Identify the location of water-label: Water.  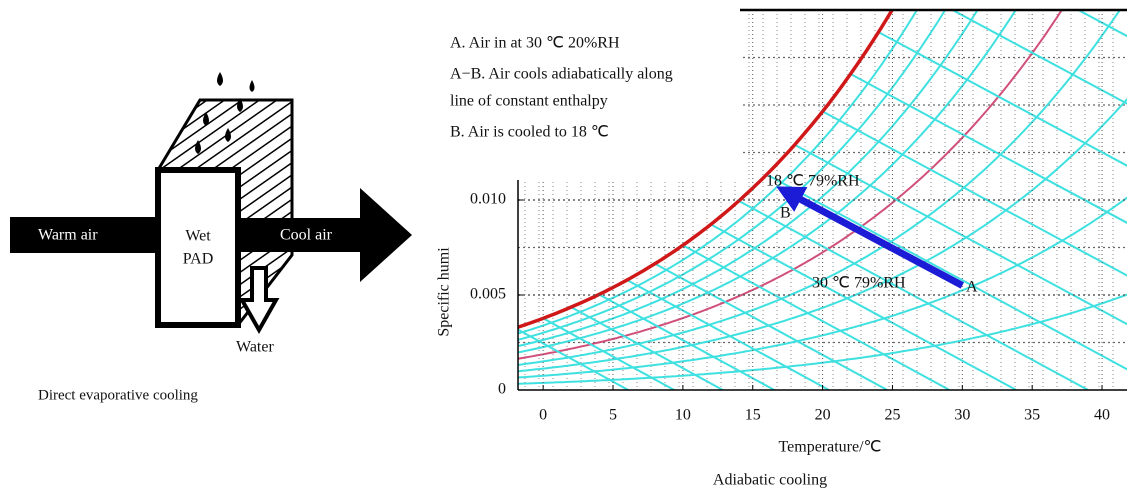
(255, 347).